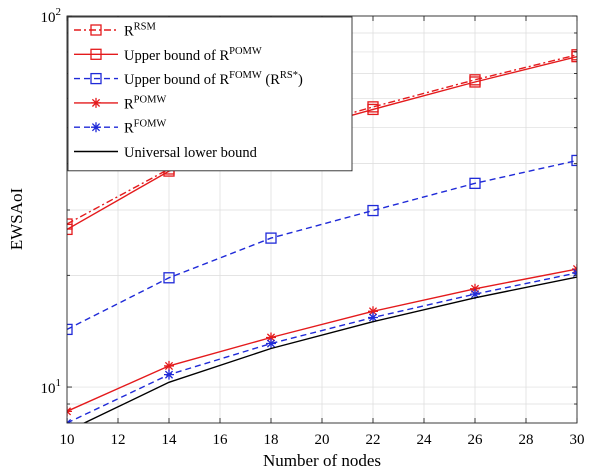 The image size is (590, 471). Describe the element at coordinates (213, 79) in the screenshot. I see `legend-label: Upper bound of RFOMW (RRS*)` at that location.